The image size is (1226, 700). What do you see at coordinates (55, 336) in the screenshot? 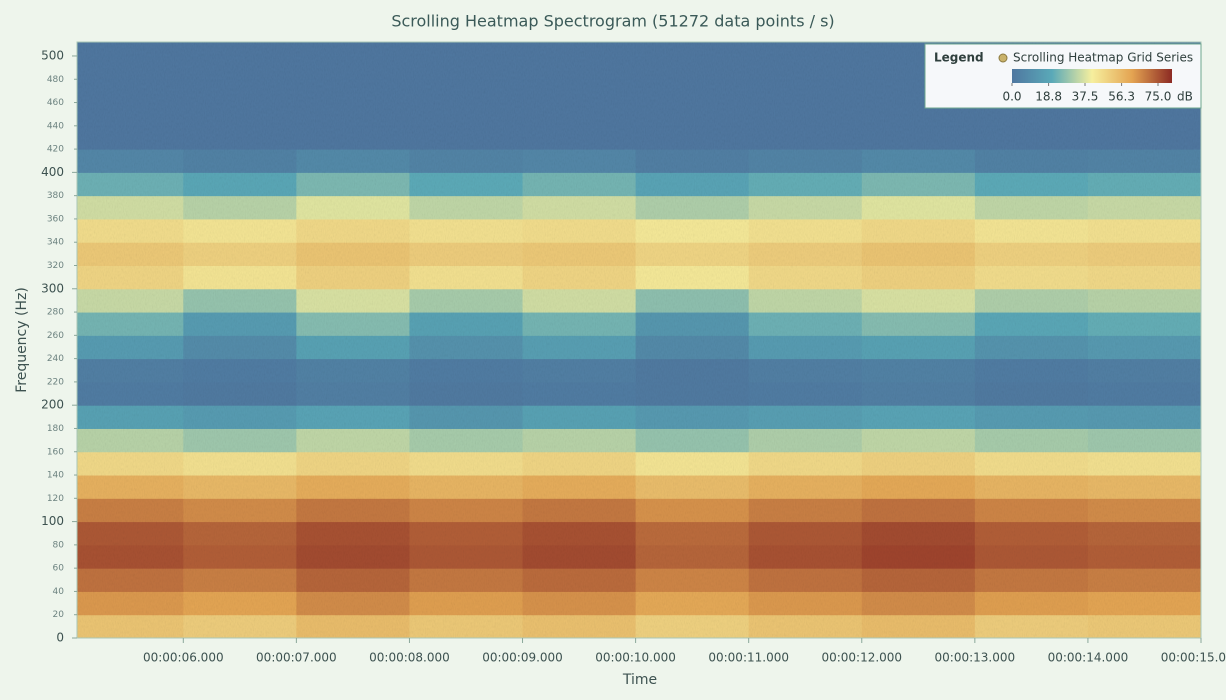
I see `y-tick-label: 260` at bounding box center [55, 336].